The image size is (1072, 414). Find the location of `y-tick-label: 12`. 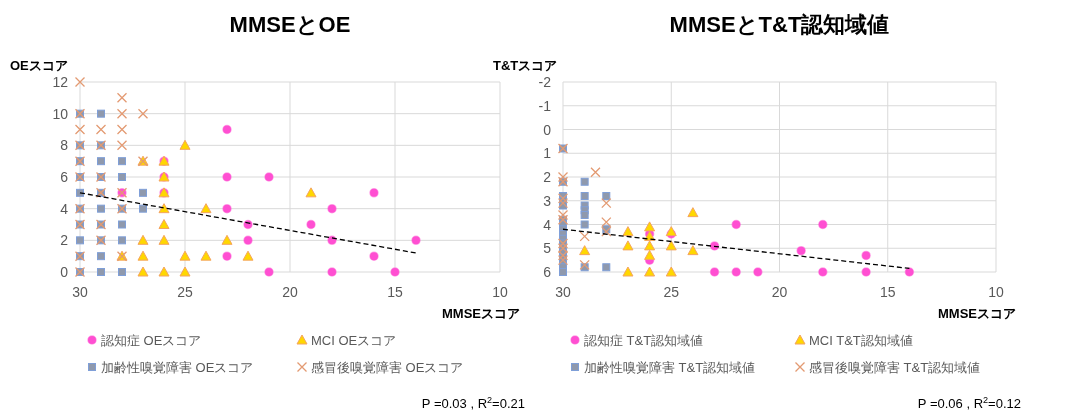

y-tick-label: 12 is located at coordinates (60, 82).